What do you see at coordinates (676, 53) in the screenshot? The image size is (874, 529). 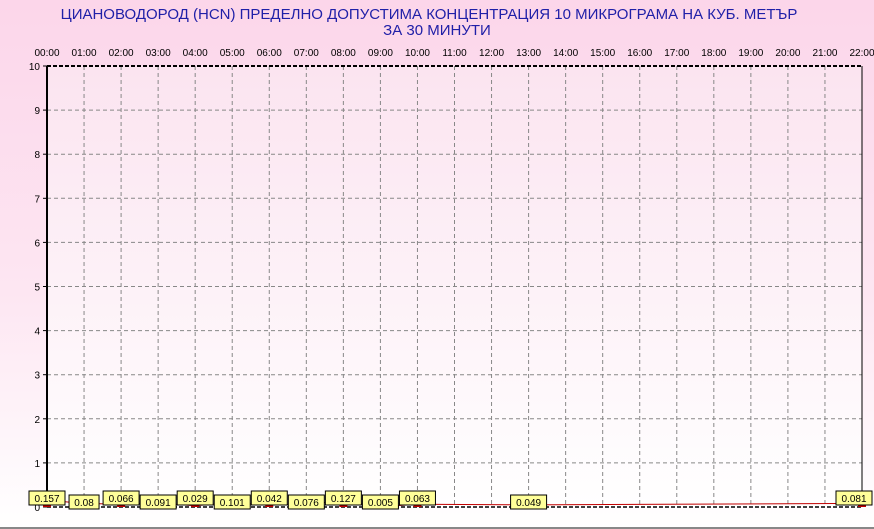 I see `x-tick-label: 17:00` at bounding box center [676, 53].